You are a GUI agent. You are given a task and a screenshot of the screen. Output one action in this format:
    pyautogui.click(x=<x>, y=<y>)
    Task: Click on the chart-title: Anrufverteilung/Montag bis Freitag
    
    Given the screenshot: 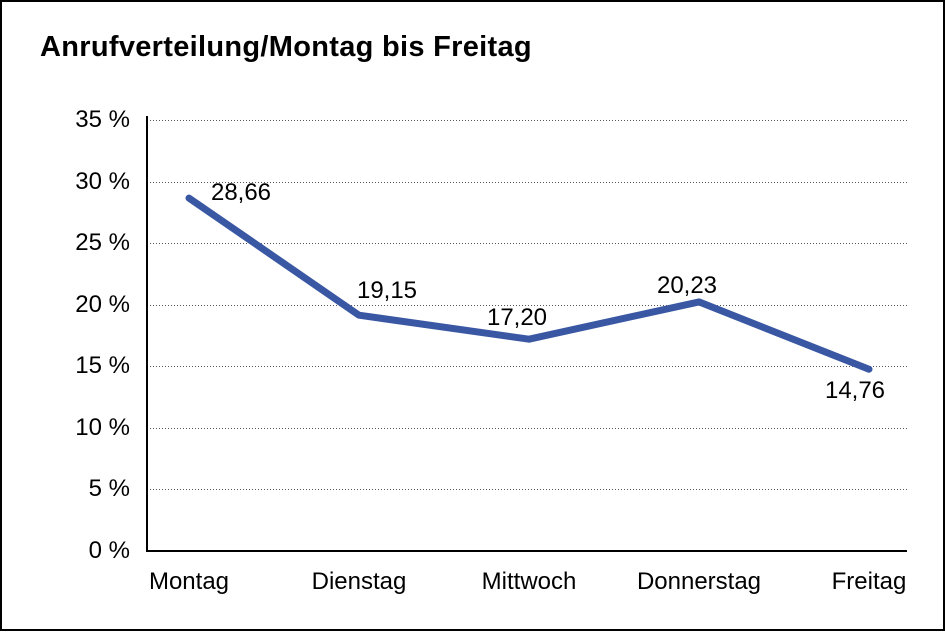 What is the action you would take?
    pyautogui.click(x=286, y=47)
    